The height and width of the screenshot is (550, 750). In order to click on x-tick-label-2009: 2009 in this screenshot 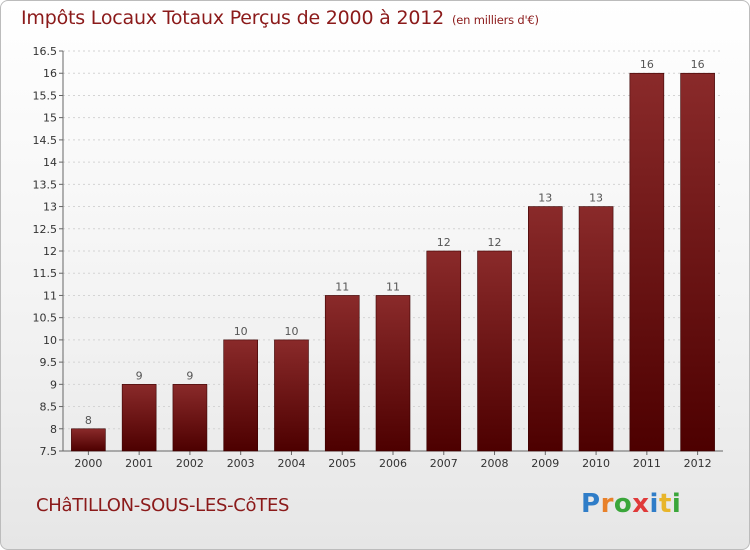, I will do `click(545, 463)`.